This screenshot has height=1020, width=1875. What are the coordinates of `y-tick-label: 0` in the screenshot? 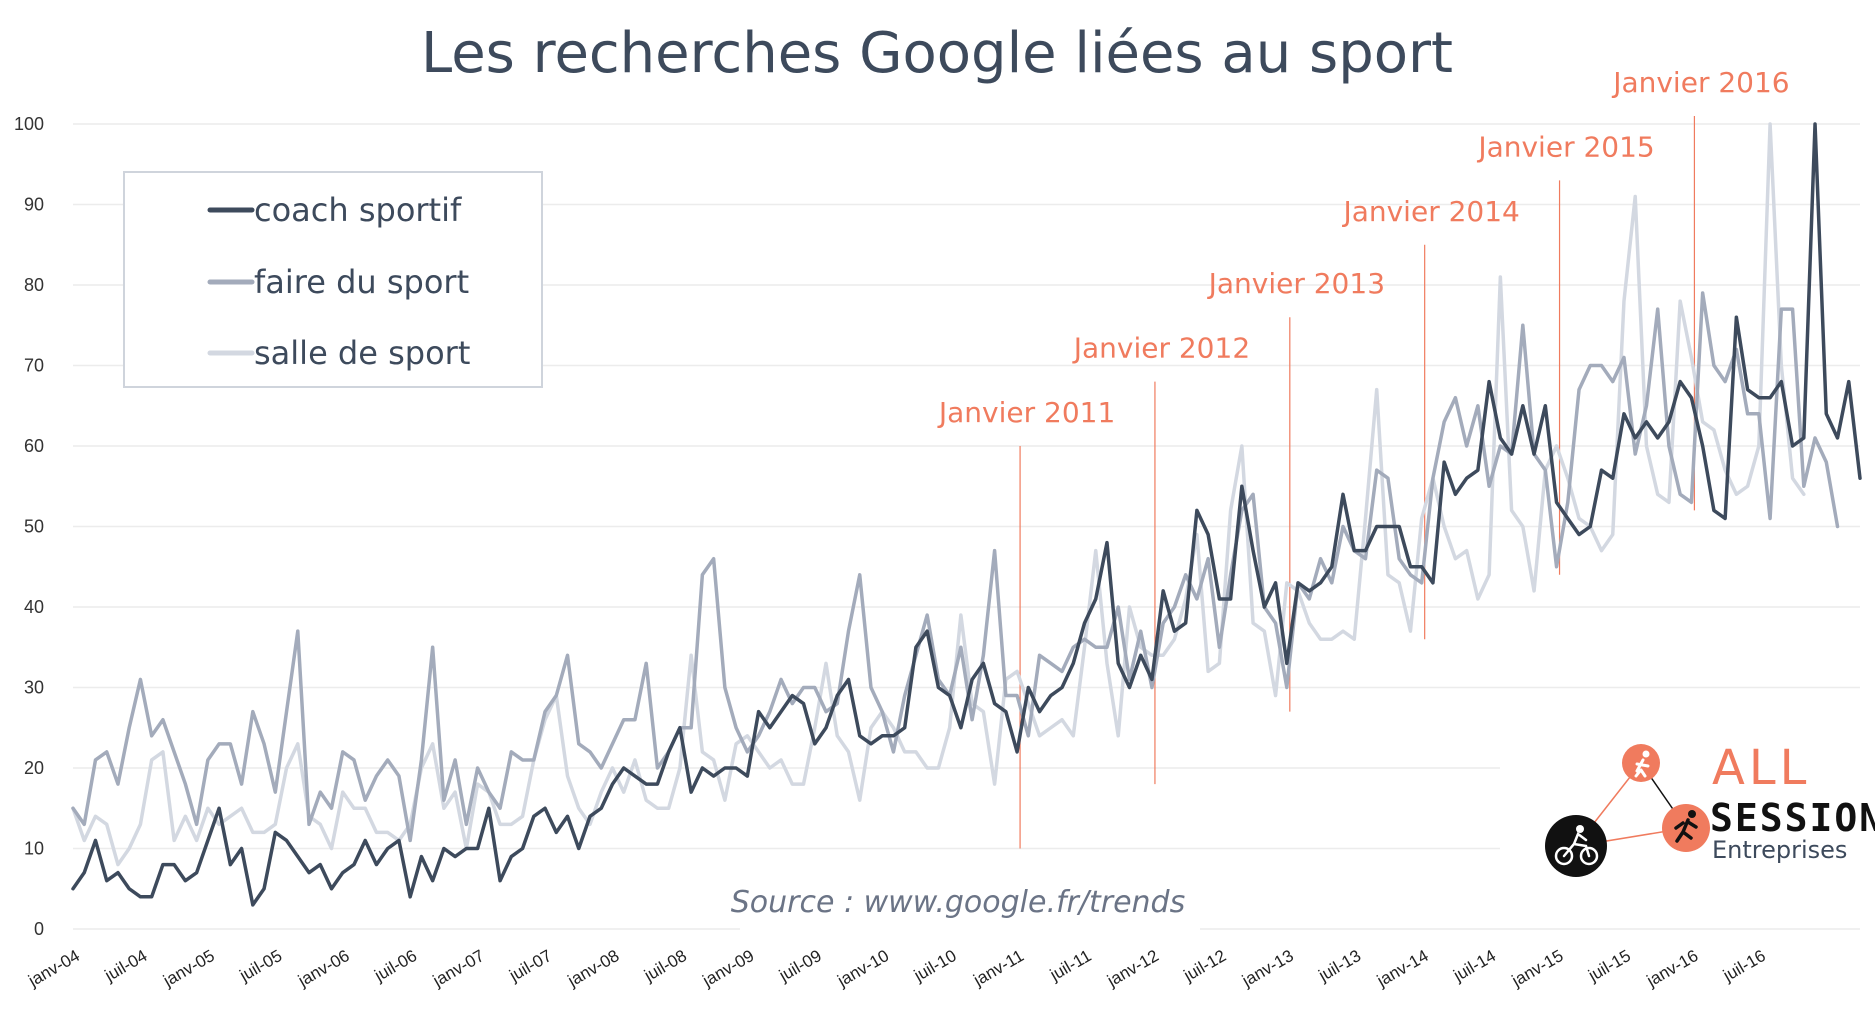 It's located at (39, 929).